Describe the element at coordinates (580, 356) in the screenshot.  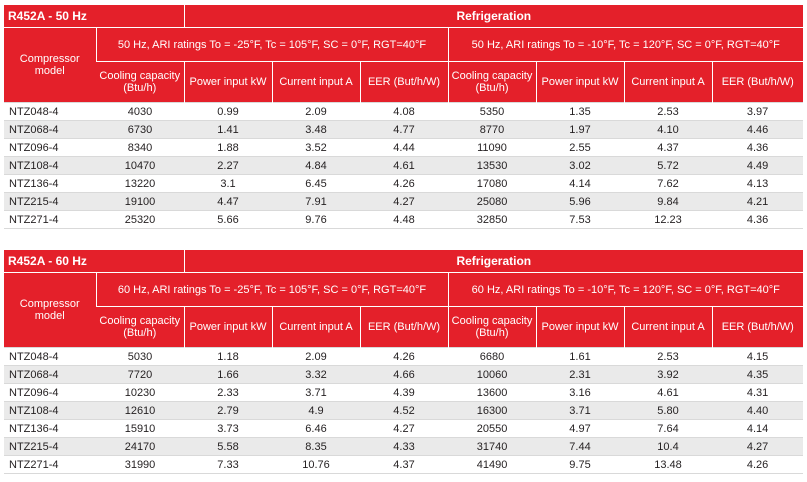
I see `value-cell: 1.61` at that location.